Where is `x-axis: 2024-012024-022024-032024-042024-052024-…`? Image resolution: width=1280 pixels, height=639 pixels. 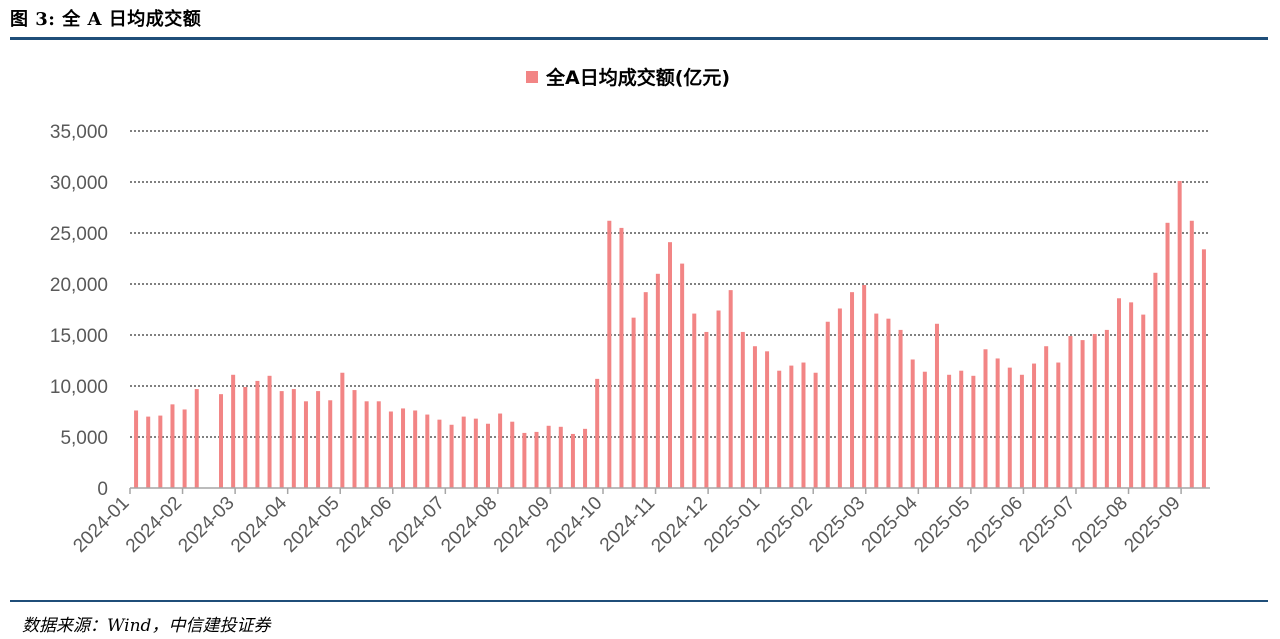
x-axis: 2024-012024-022024-032024-042024-052024-… is located at coordinates (639, 522).